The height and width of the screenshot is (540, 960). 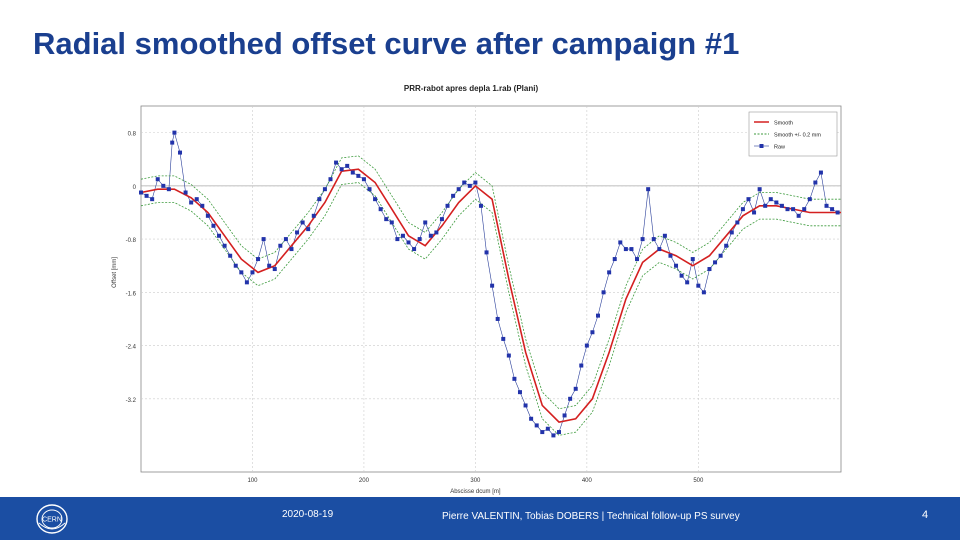 What do you see at coordinates (698, 481) in the screenshot?
I see `x-tick-label: 500` at bounding box center [698, 481].